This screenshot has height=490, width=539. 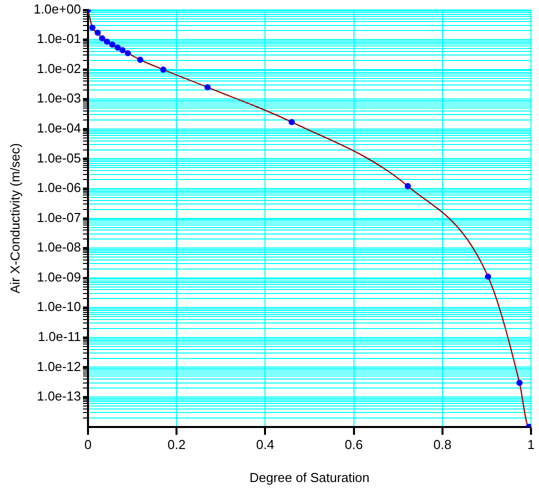 What do you see at coordinates (58, 158) in the screenshot?
I see `y-tick-label: 1.0e-05` at bounding box center [58, 158].